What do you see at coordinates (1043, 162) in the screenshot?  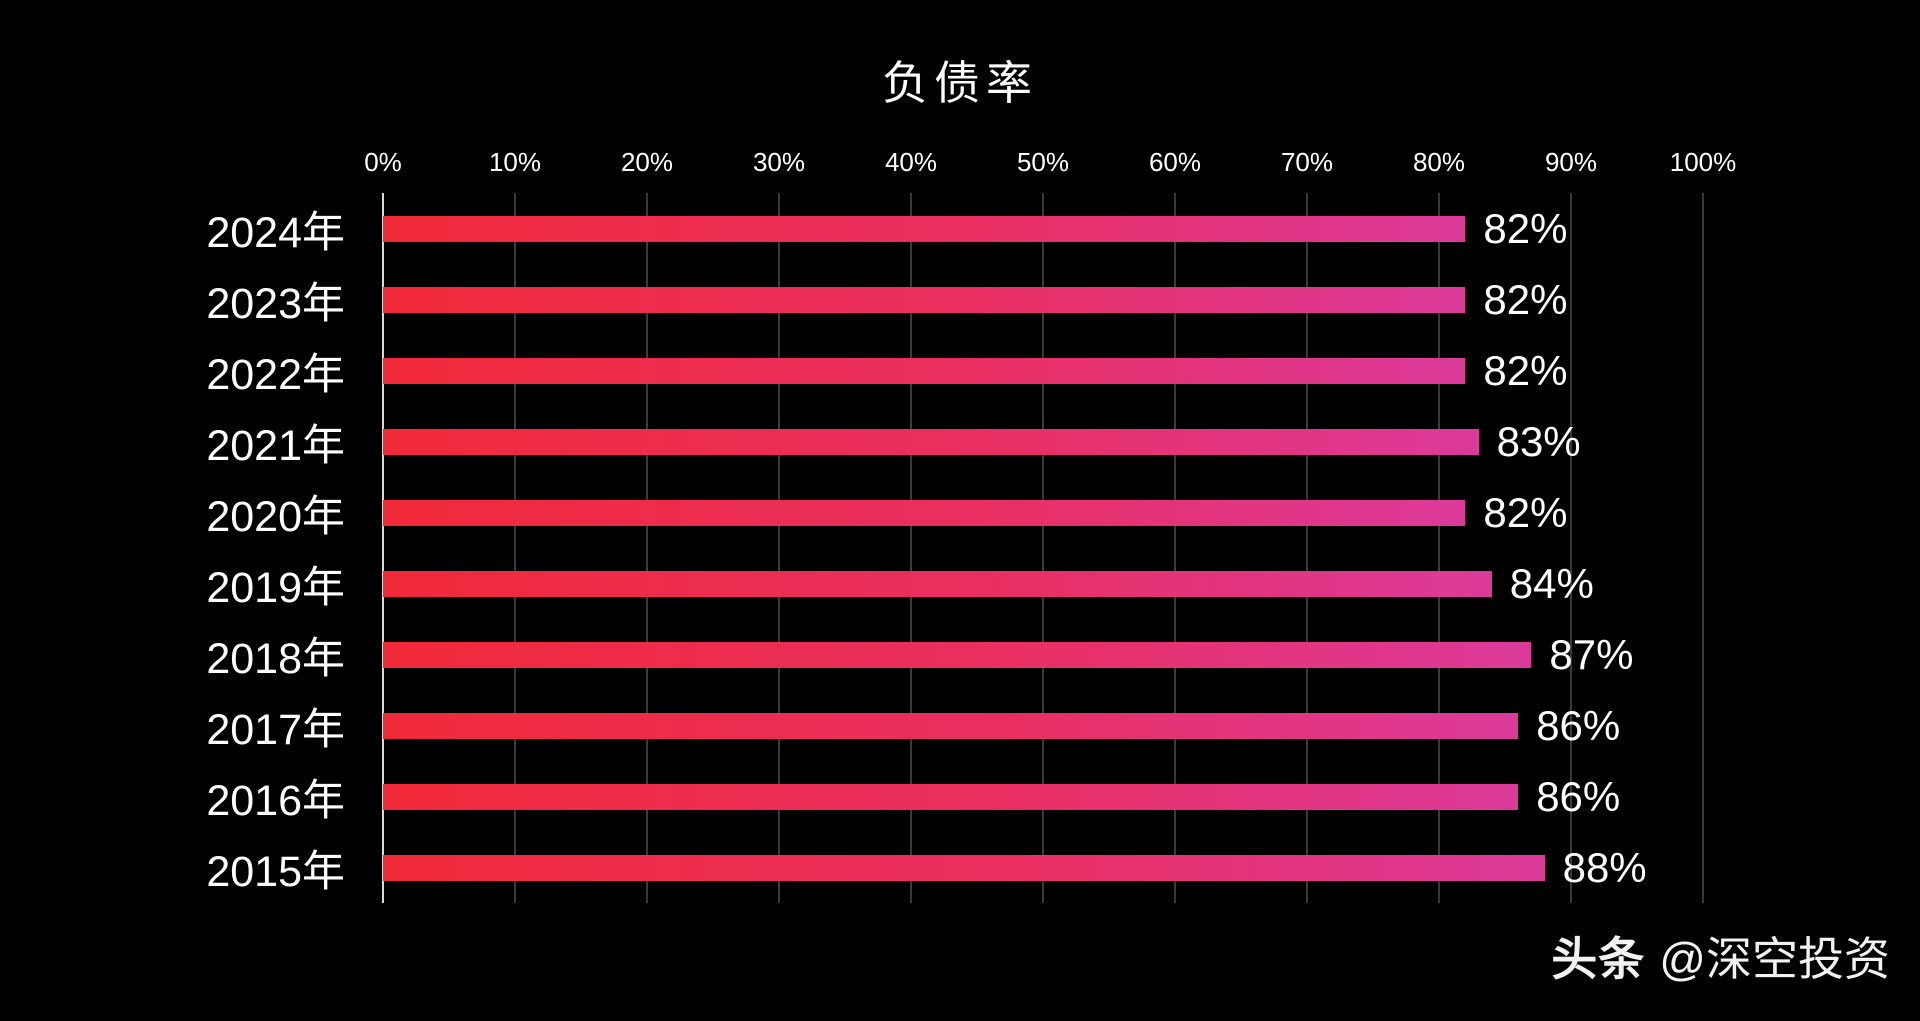 I see `x-tick-label: 50%` at bounding box center [1043, 162].